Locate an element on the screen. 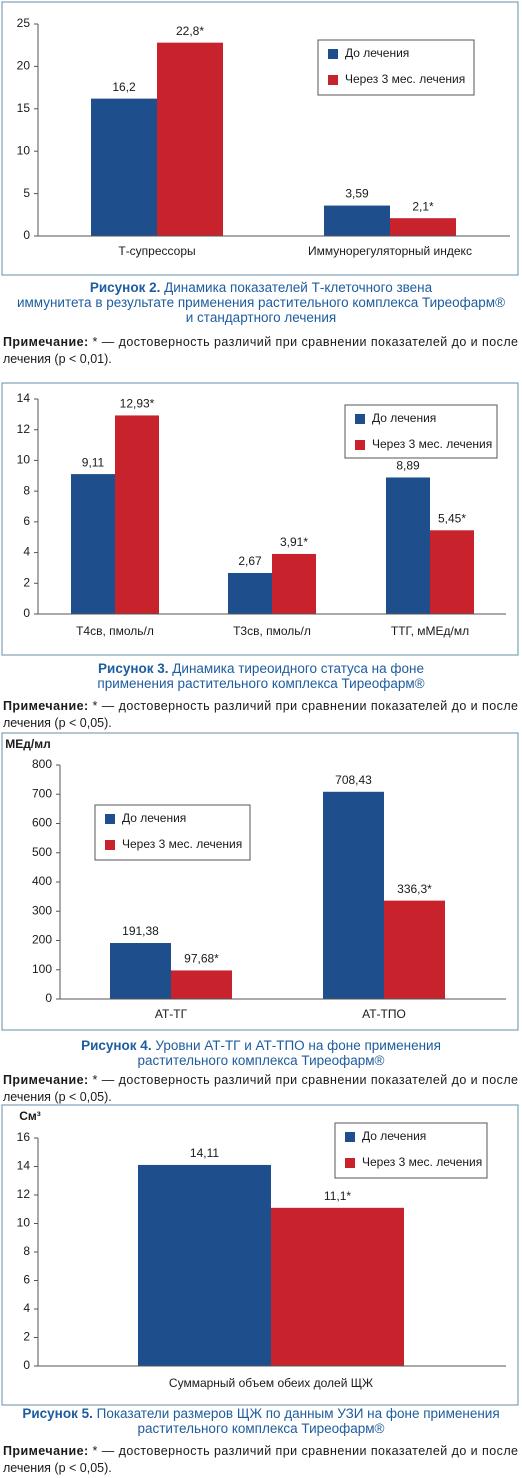 The height and width of the screenshot is (1478, 522). y-tick-label: 500 is located at coordinates (42, 852).